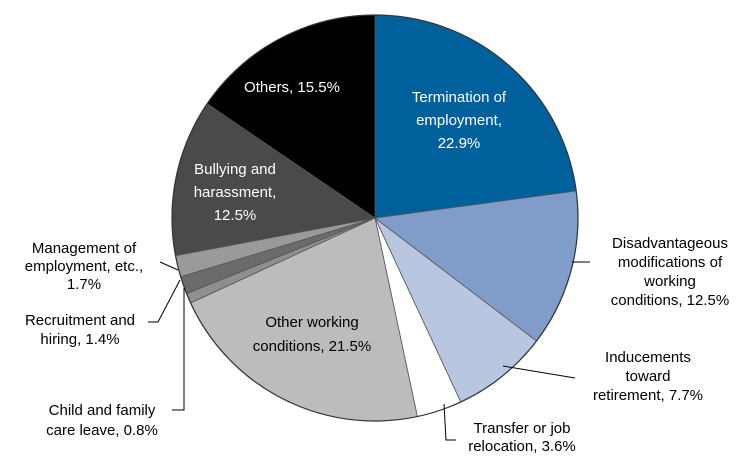 This screenshot has height=457, width=754. Describe the element at coordinates (648, 357) in the screenshot. I see `data-label-line: Inducements` at that location.